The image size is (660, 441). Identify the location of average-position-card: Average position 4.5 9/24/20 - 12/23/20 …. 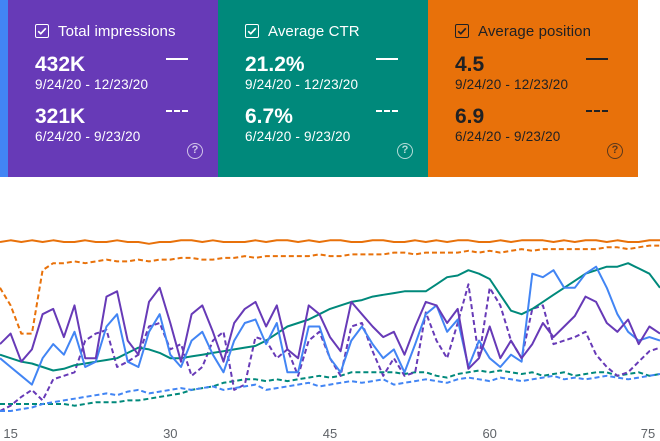
(533, 88).